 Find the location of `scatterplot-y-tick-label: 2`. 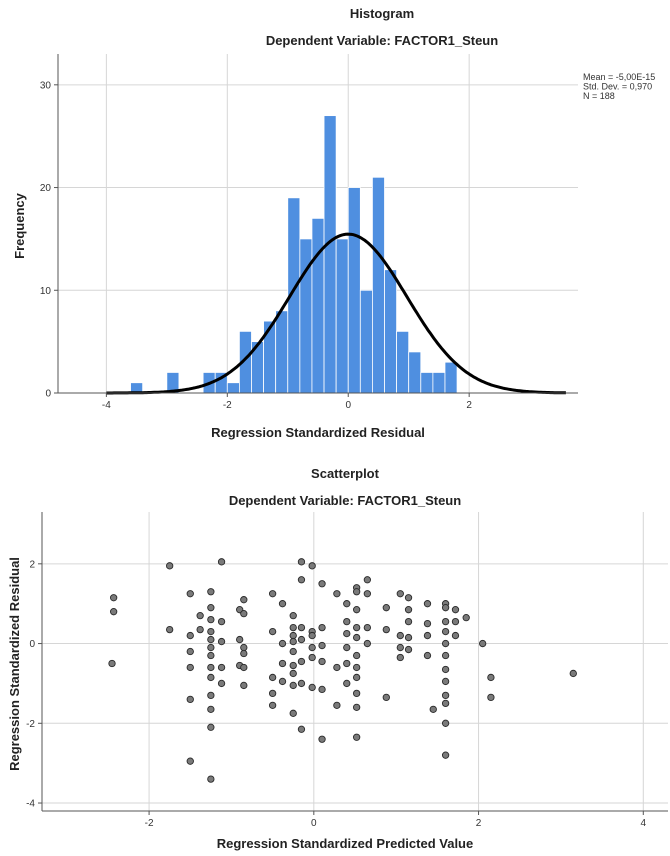

scatterplot-y-tick-label: 2 is located at coordinates (32, 564).